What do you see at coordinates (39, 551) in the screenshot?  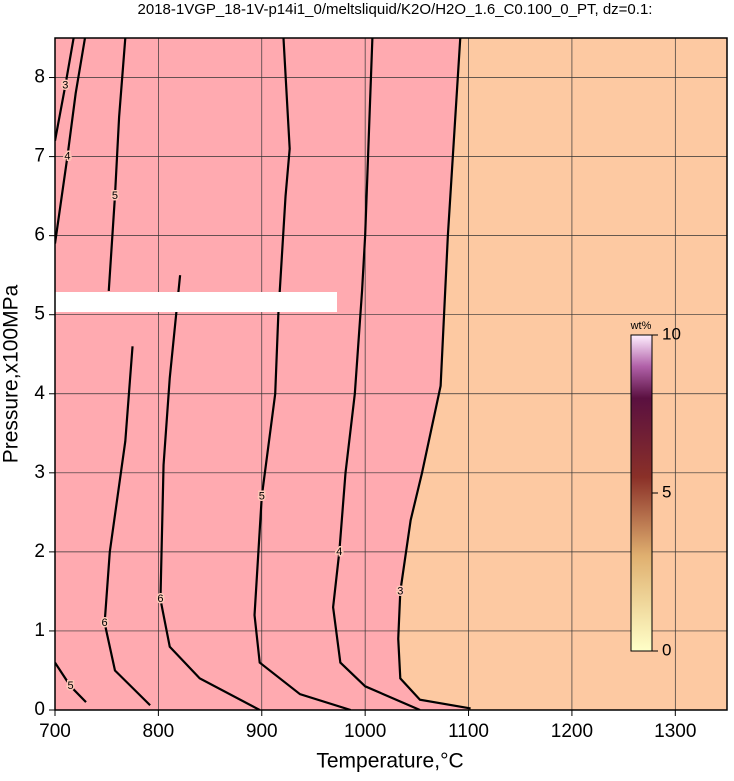 I see `y-tick-label: 2` at bounding box center [39, 551].